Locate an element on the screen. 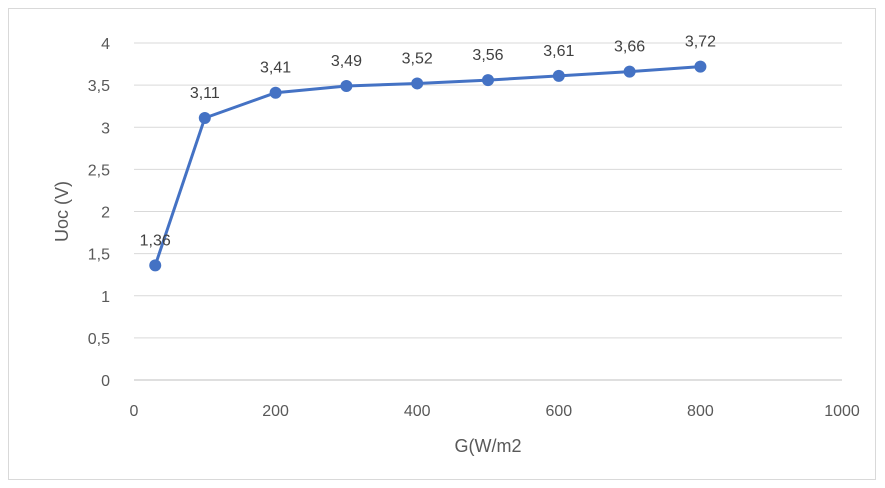 This screenshot has width=885, height=488. x-tick-label: 0 is located at coordinates (134, 411).